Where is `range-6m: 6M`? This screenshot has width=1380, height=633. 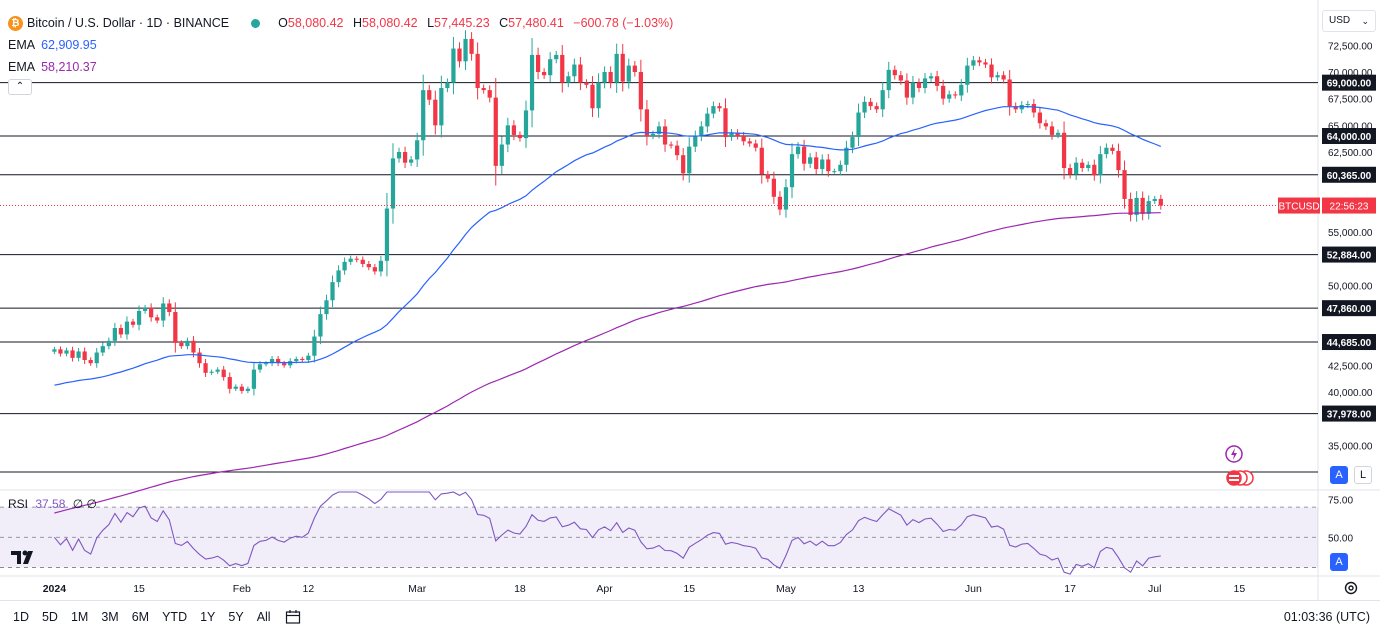 range-6m: 6M is located at coordinates (140, 617).